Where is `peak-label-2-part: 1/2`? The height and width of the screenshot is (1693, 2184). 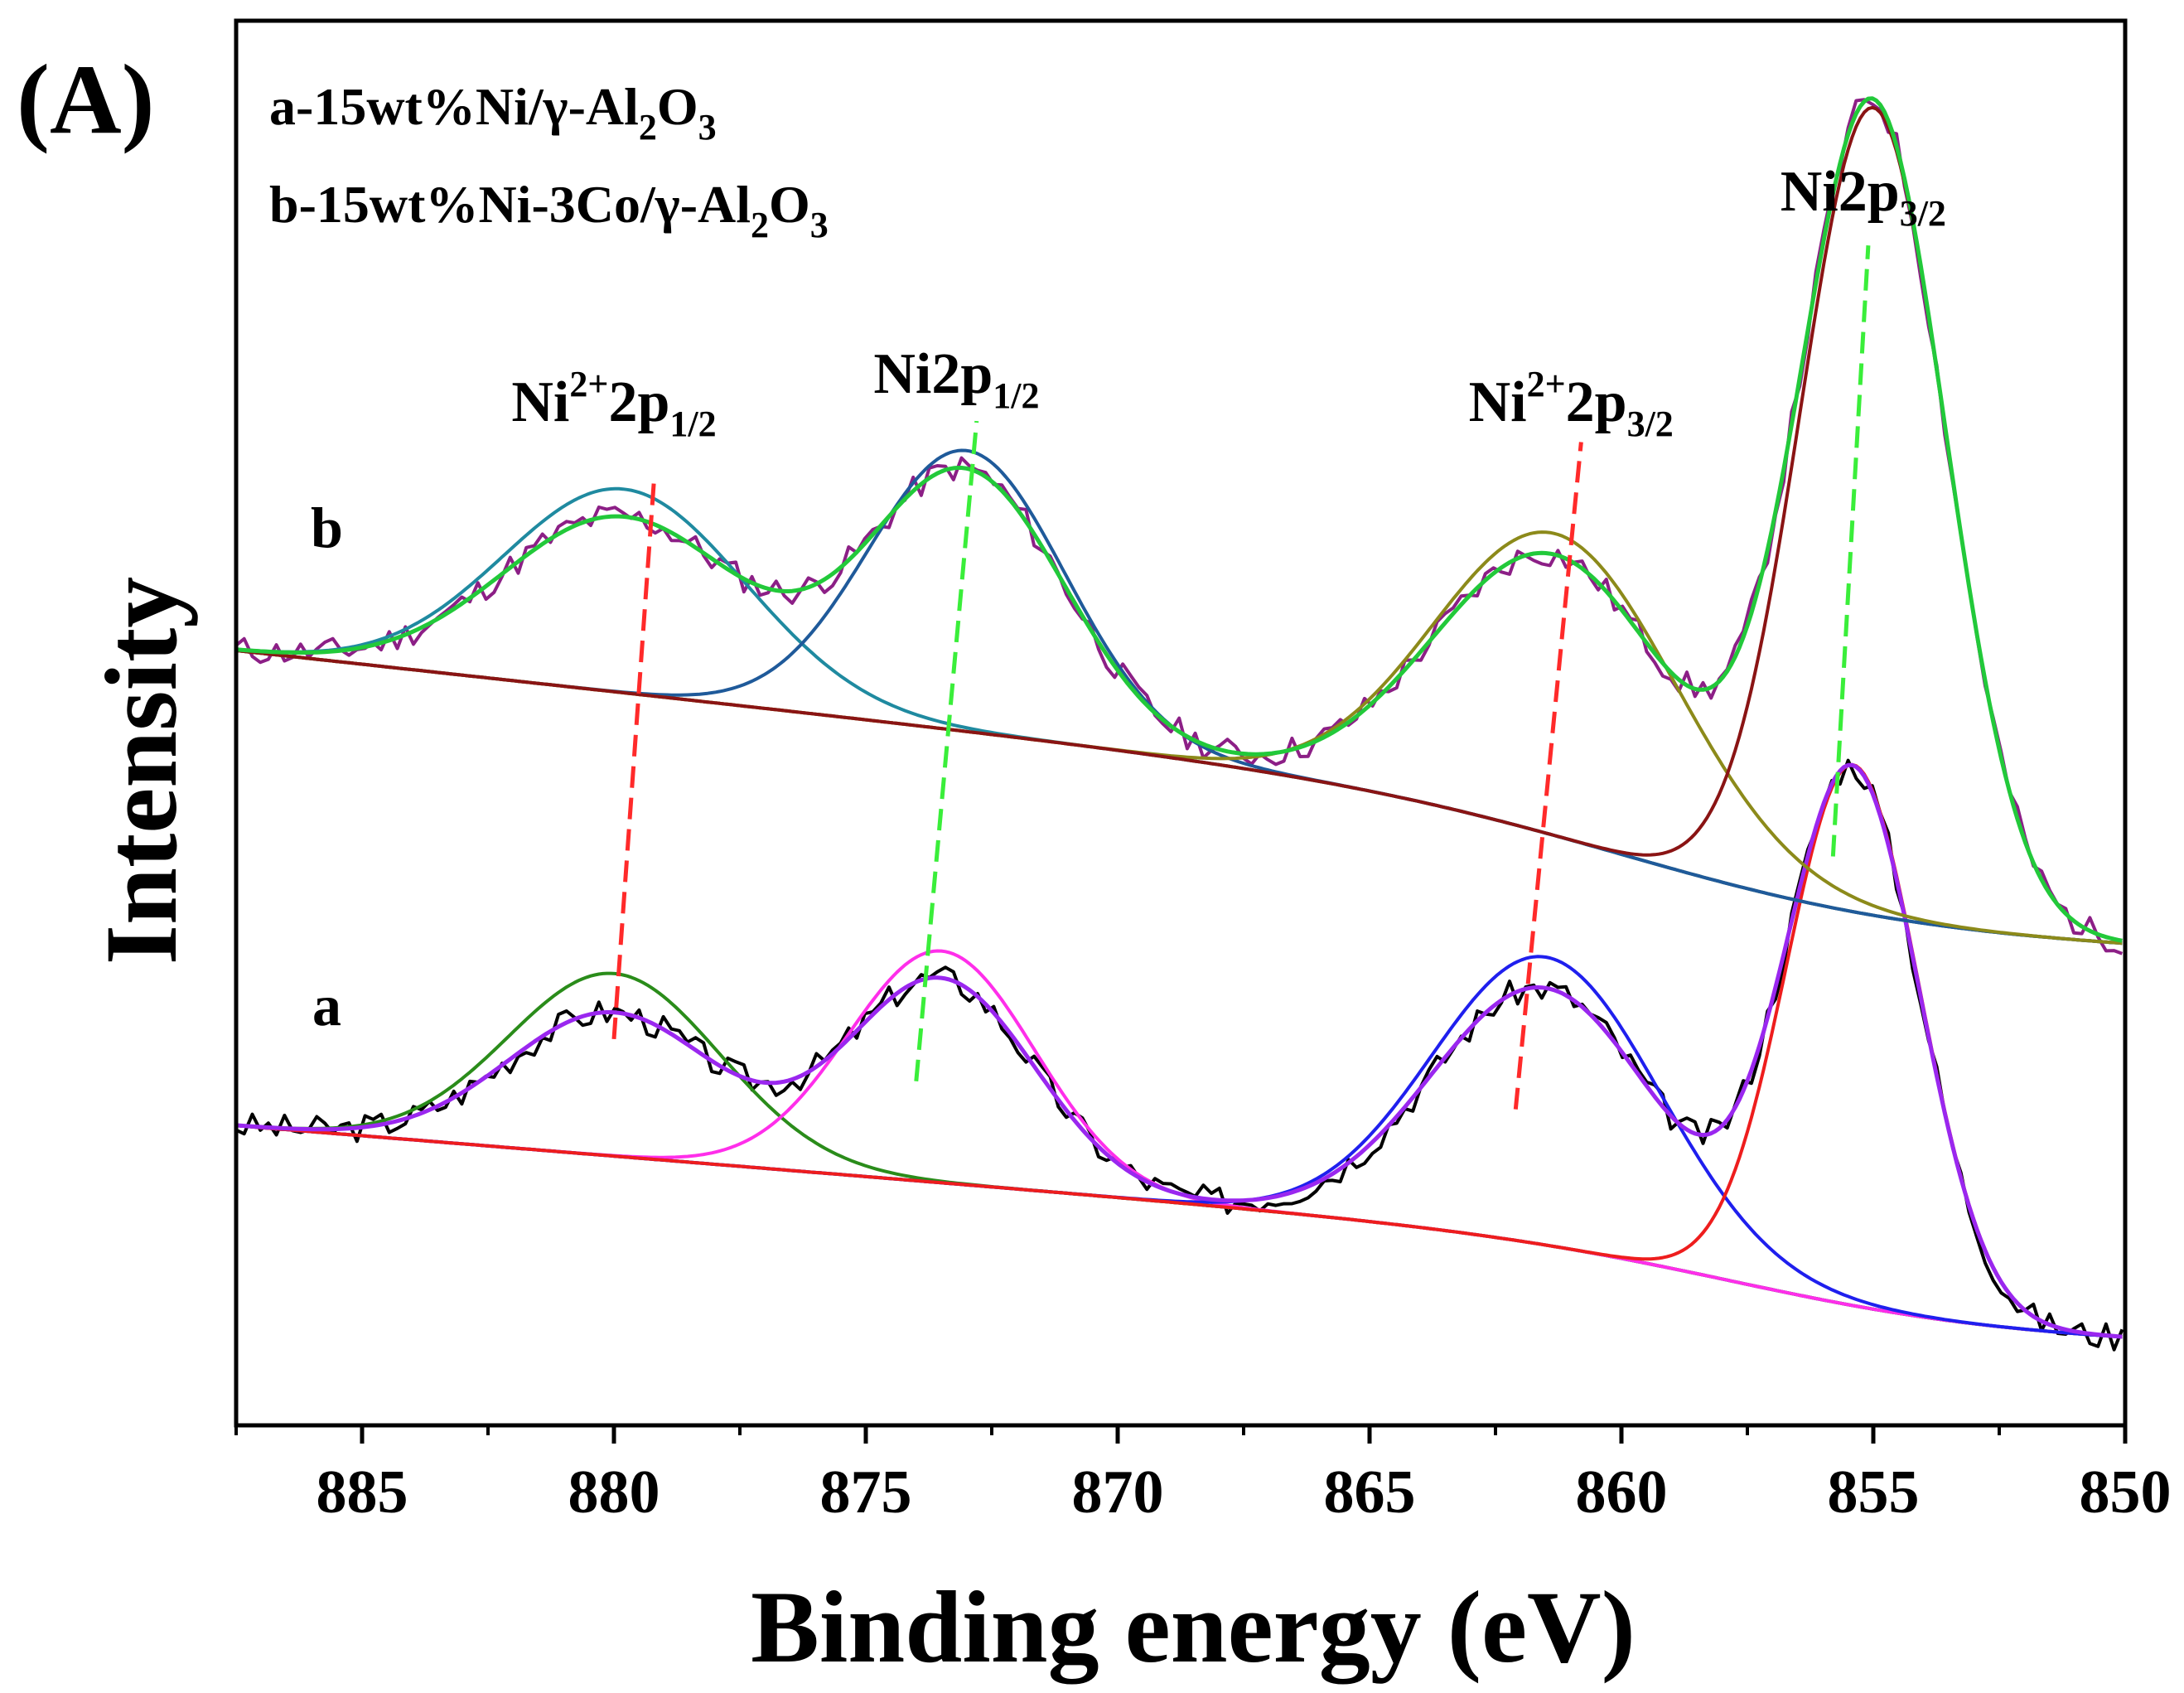
peak-label-2-part: 1/2 is located at coordinates (1016, 395).